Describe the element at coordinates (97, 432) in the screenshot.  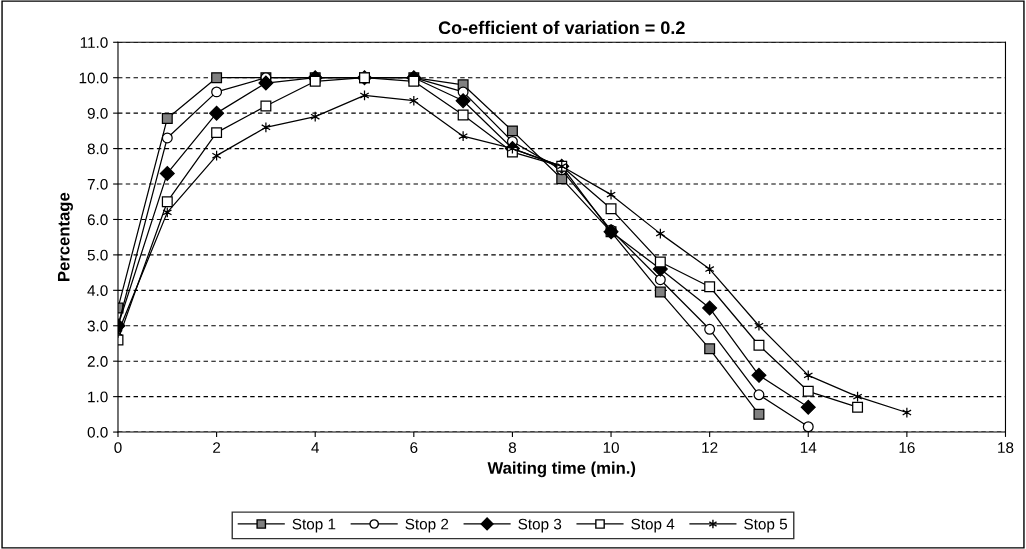
I see `y-tick-label: 0.0` at that location.